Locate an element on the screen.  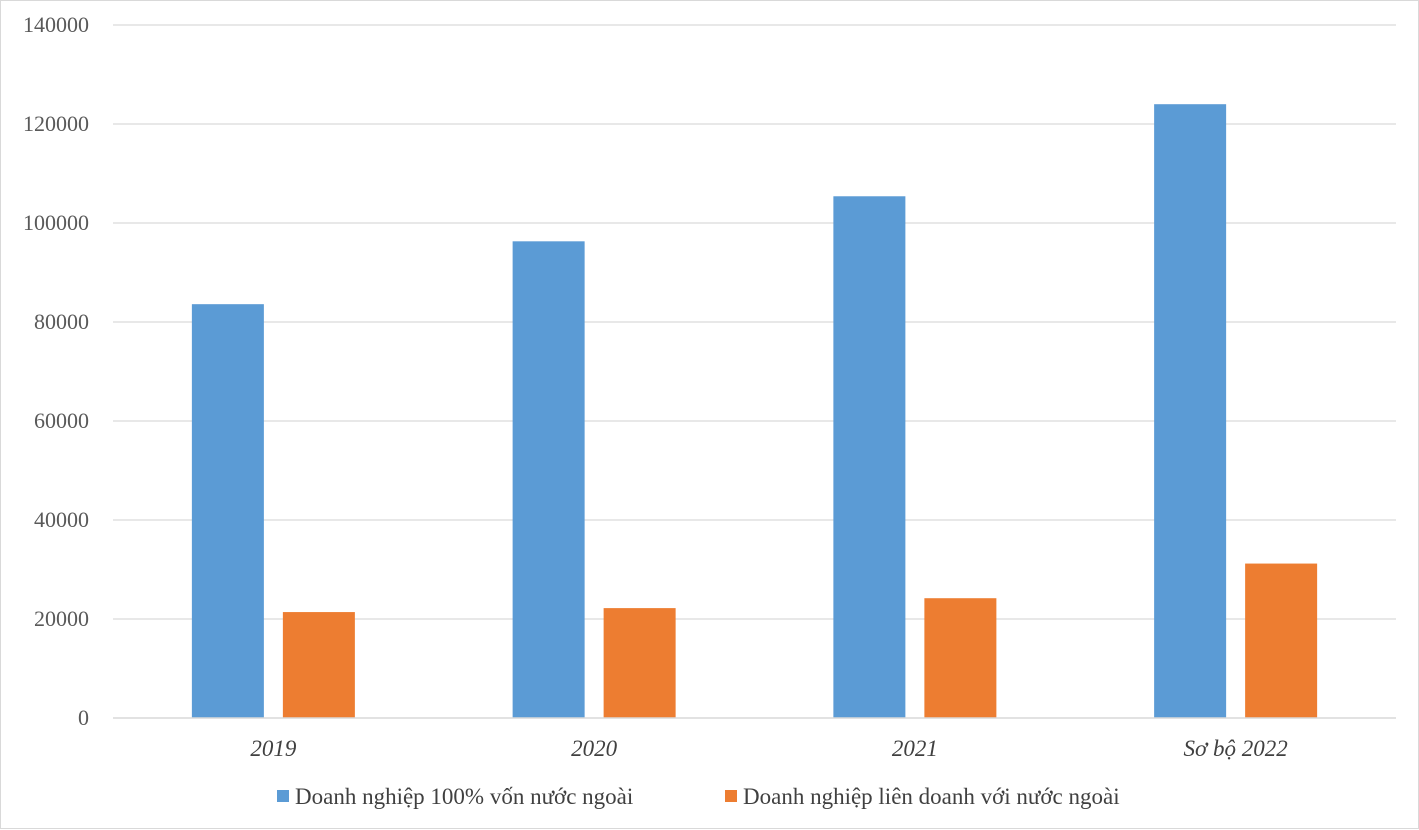
bar-series-1-2020 is located at coordinates (548, 479).